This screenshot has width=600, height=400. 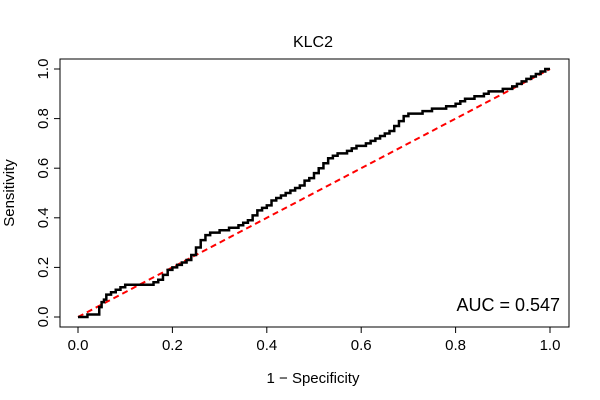 I want to click on x-tick-label: 0.0, so click(x=78, y=345).